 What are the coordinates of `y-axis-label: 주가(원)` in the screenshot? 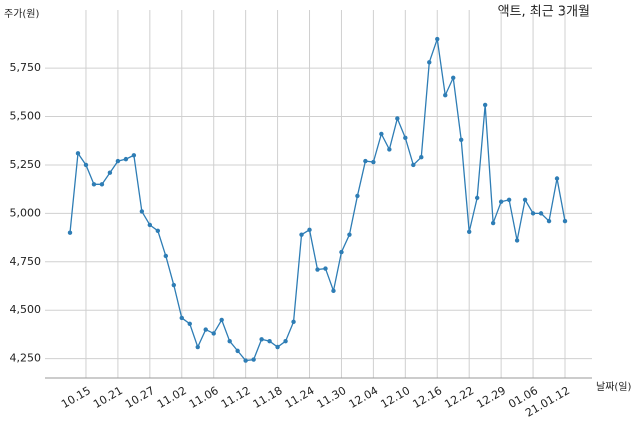 It's located at (22, 14).